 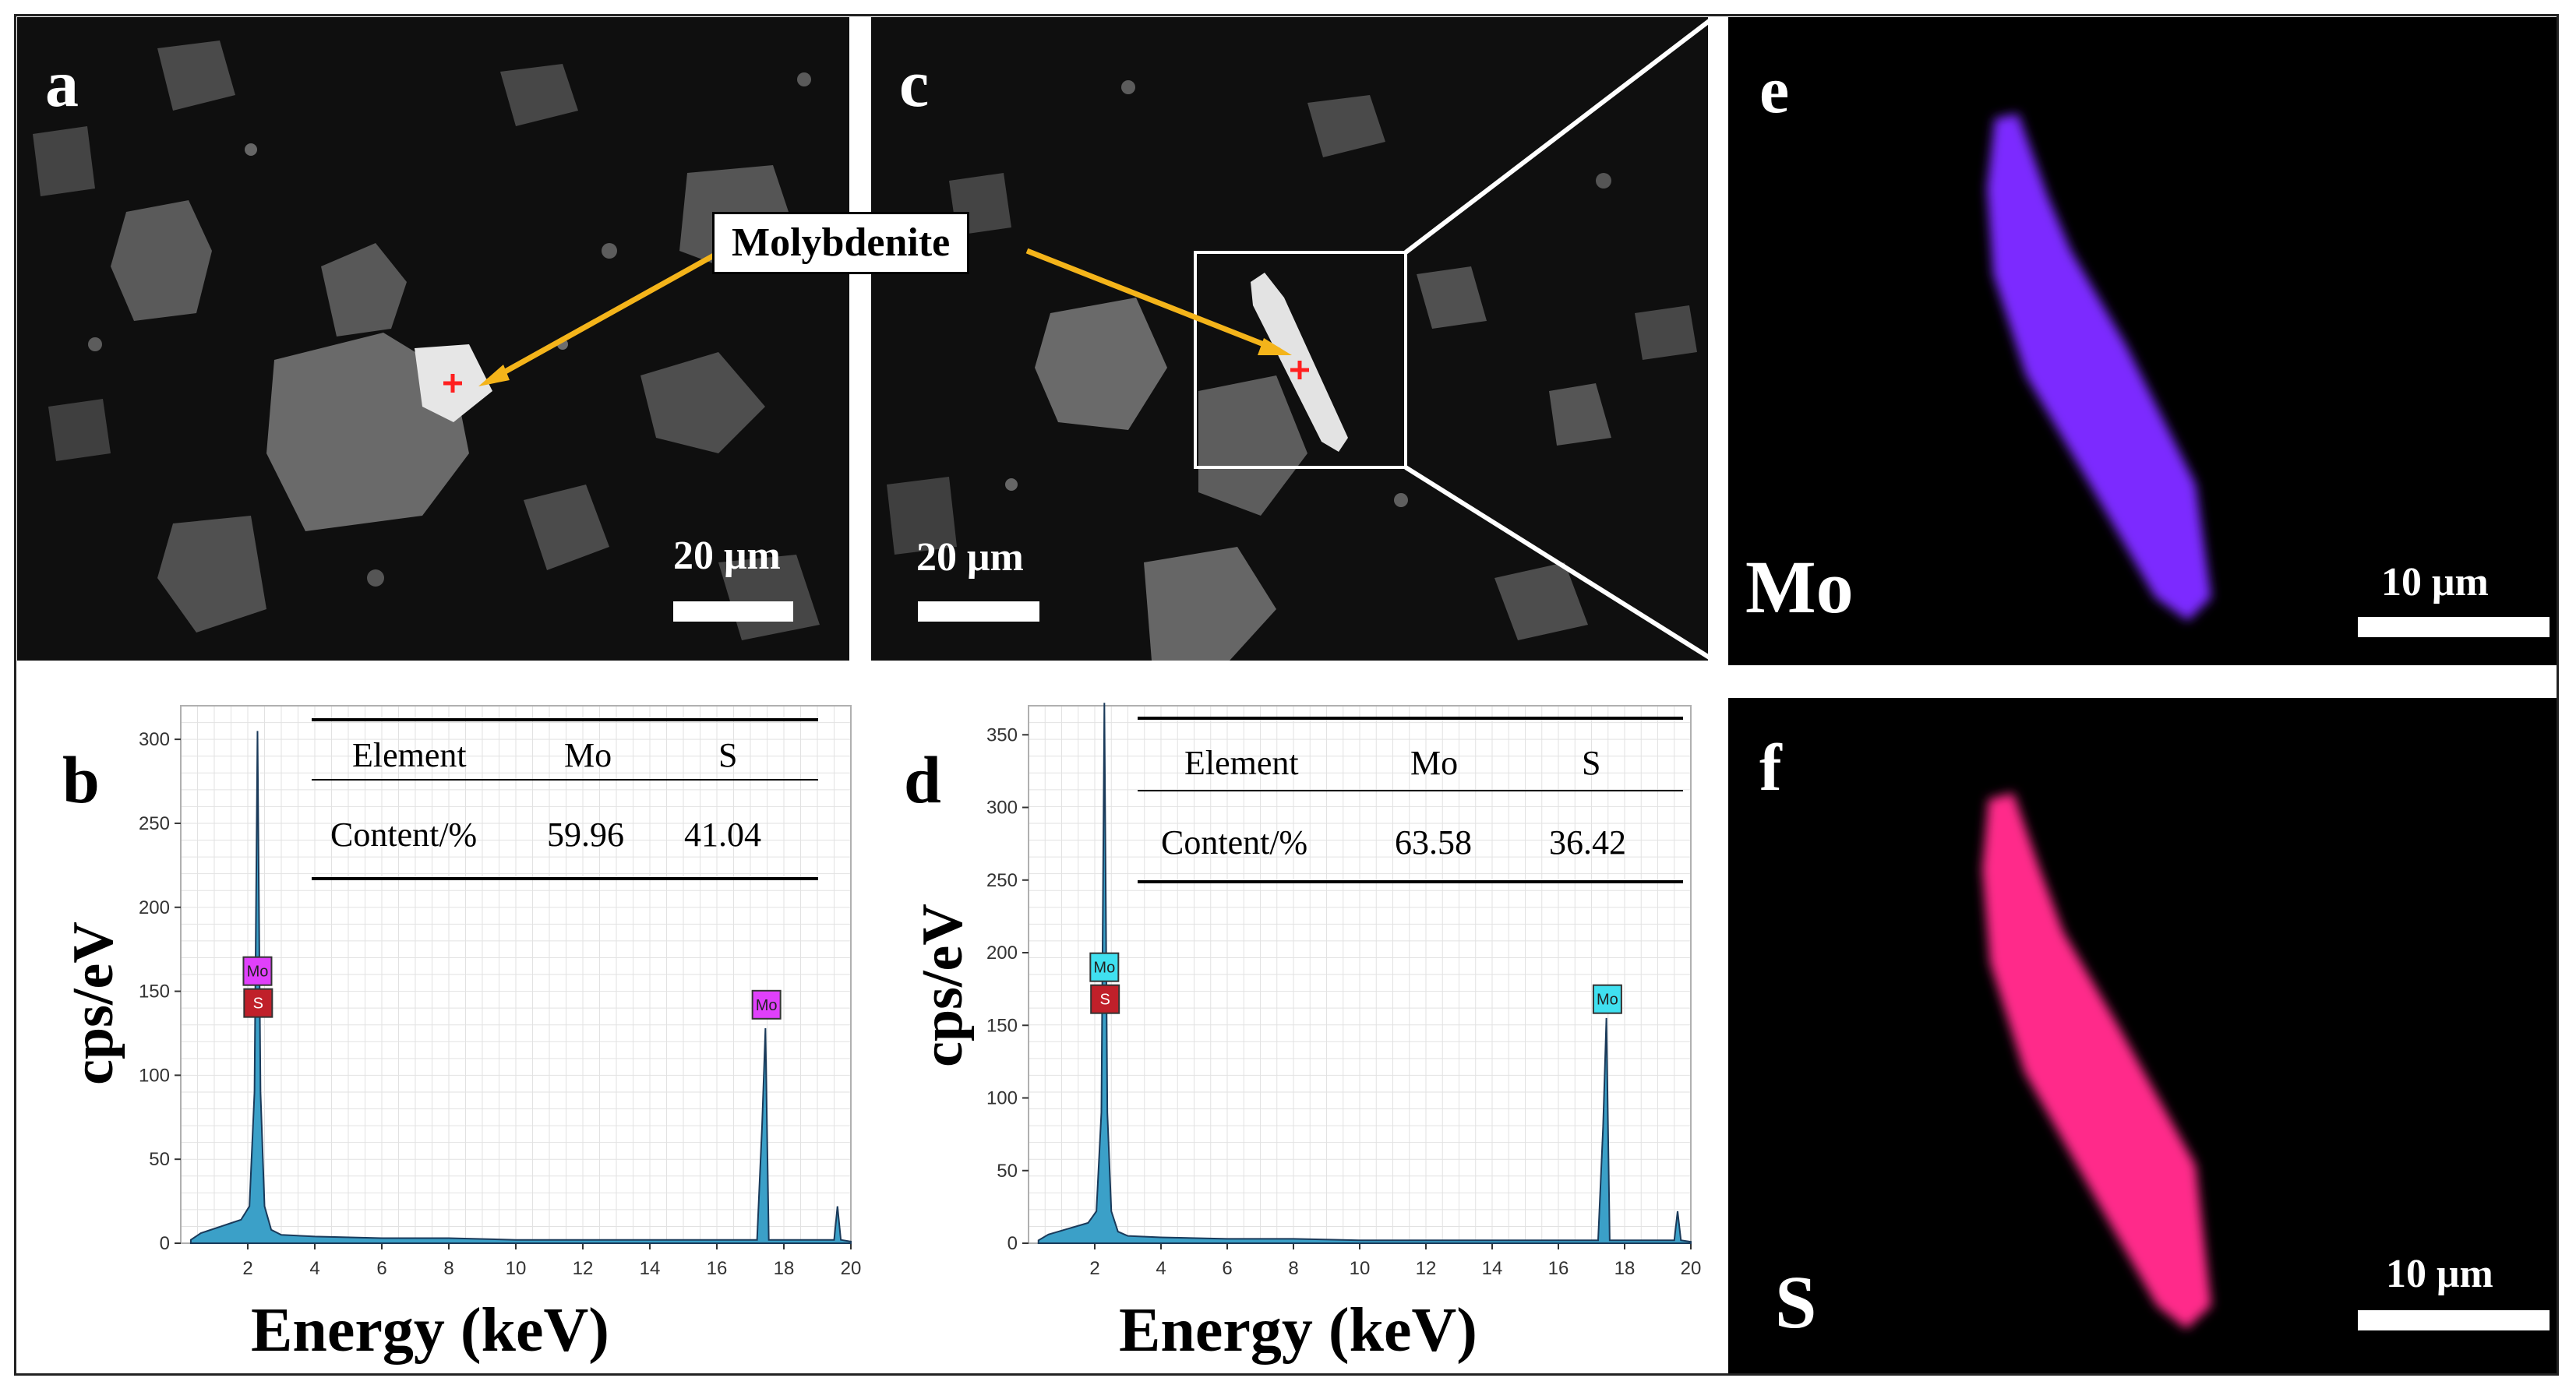 I want to click on peak-label-s: S, so click(x=258, y=1004).